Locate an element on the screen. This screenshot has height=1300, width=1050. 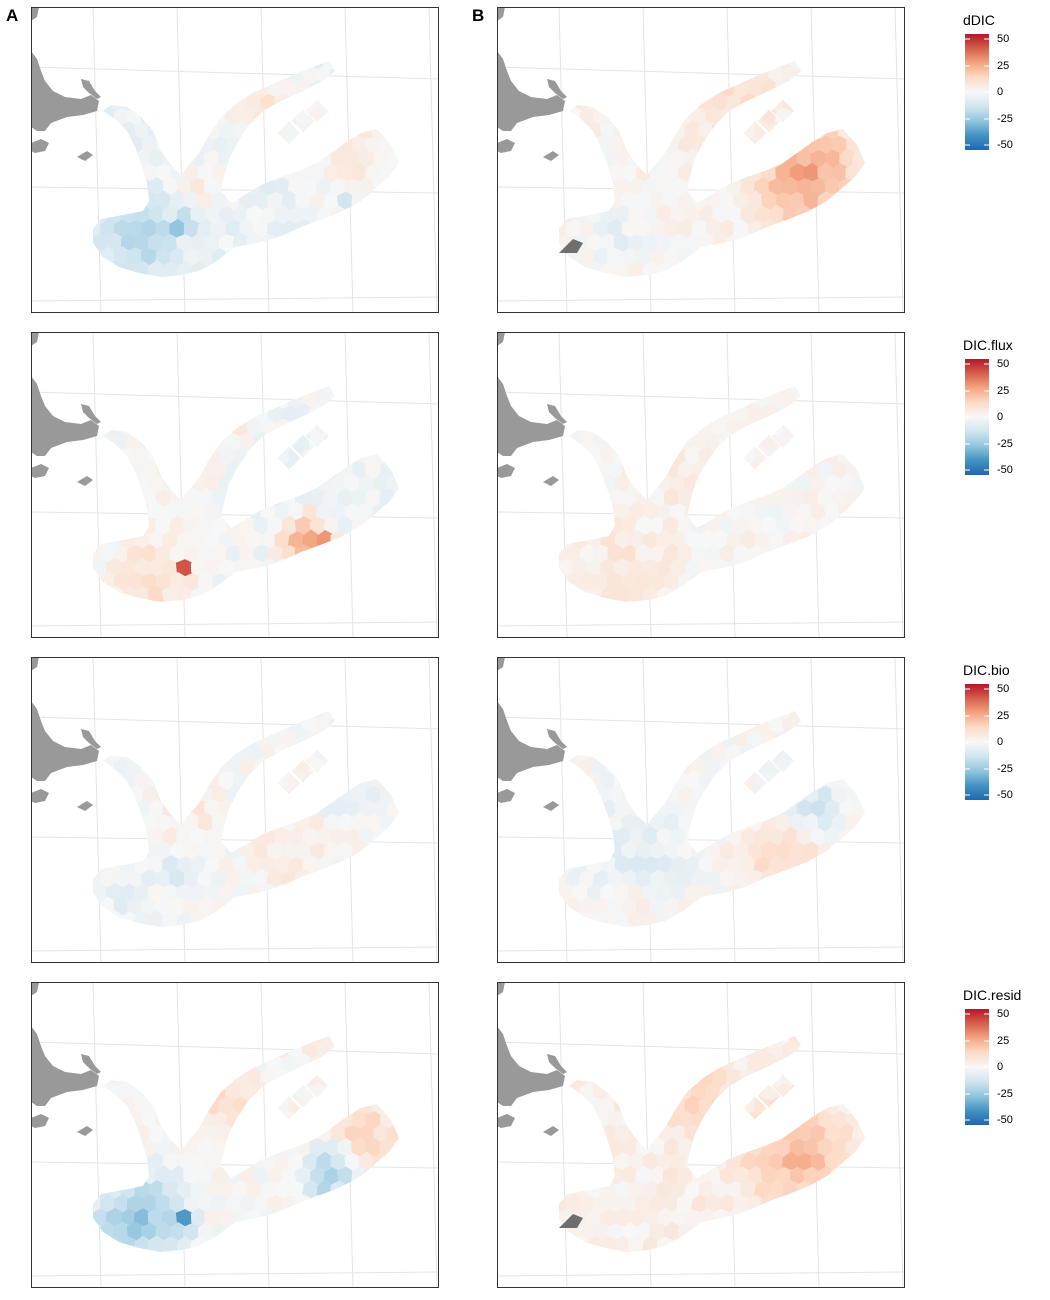
legend-flux: DIC.flux 50 25 0 -25 -50 is located at coordinates (1006, 417).